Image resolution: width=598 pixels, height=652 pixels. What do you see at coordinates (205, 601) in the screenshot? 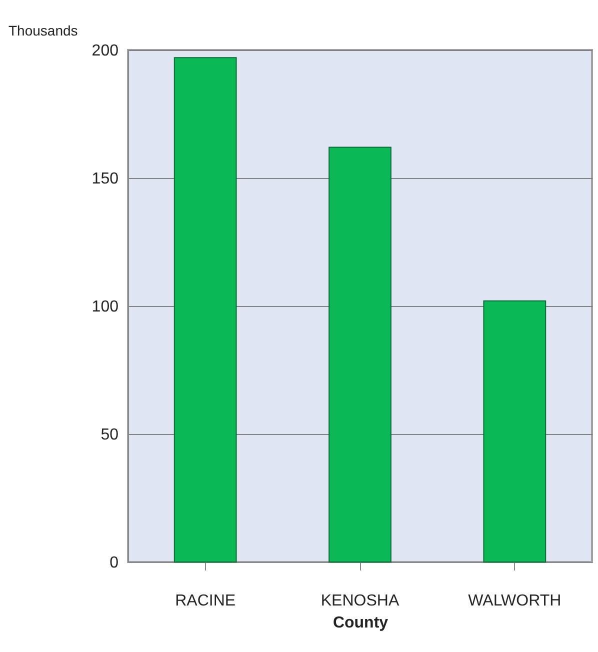
I see `x-tick-label: RACINE` at bounding box center [205, 601].